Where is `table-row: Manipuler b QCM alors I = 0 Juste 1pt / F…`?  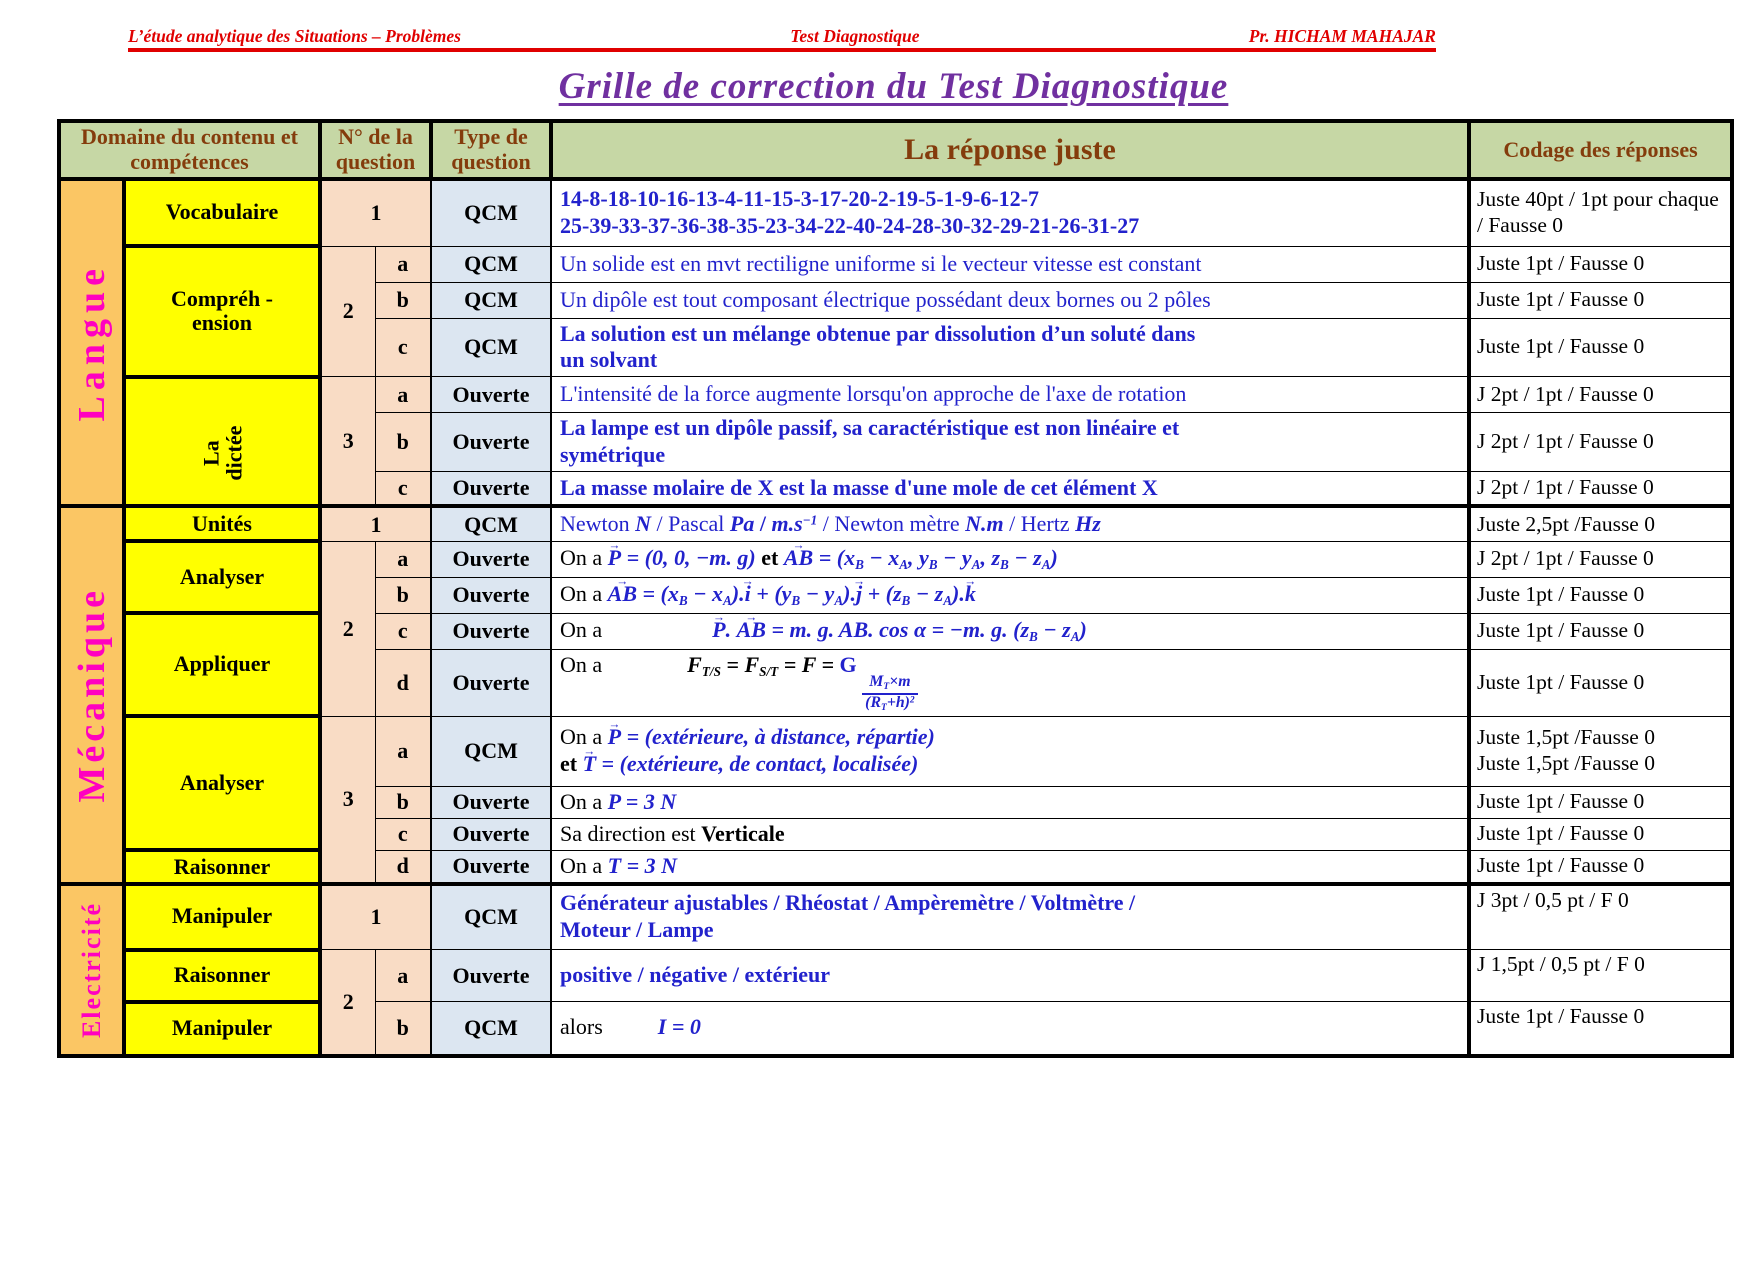
table-row: Manipuler b QCM alors I = 0 Juste 1pt / F… is located at coordinates (896, 1028).